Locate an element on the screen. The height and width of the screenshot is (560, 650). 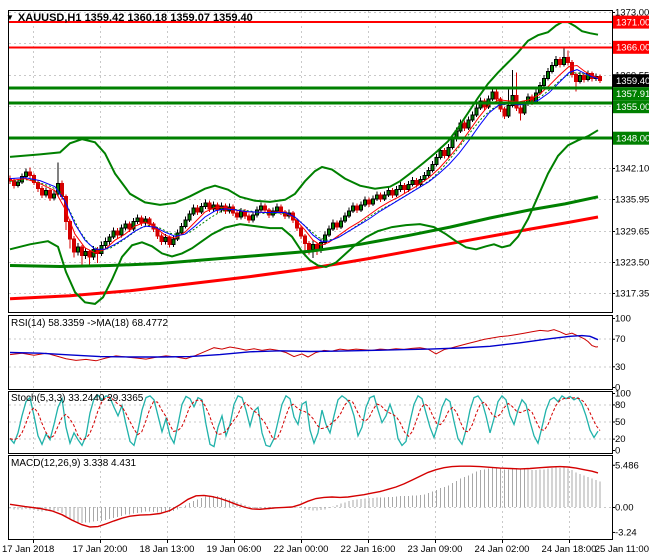
rsi-tick-label: 70 is located at coordinates (620, 339).